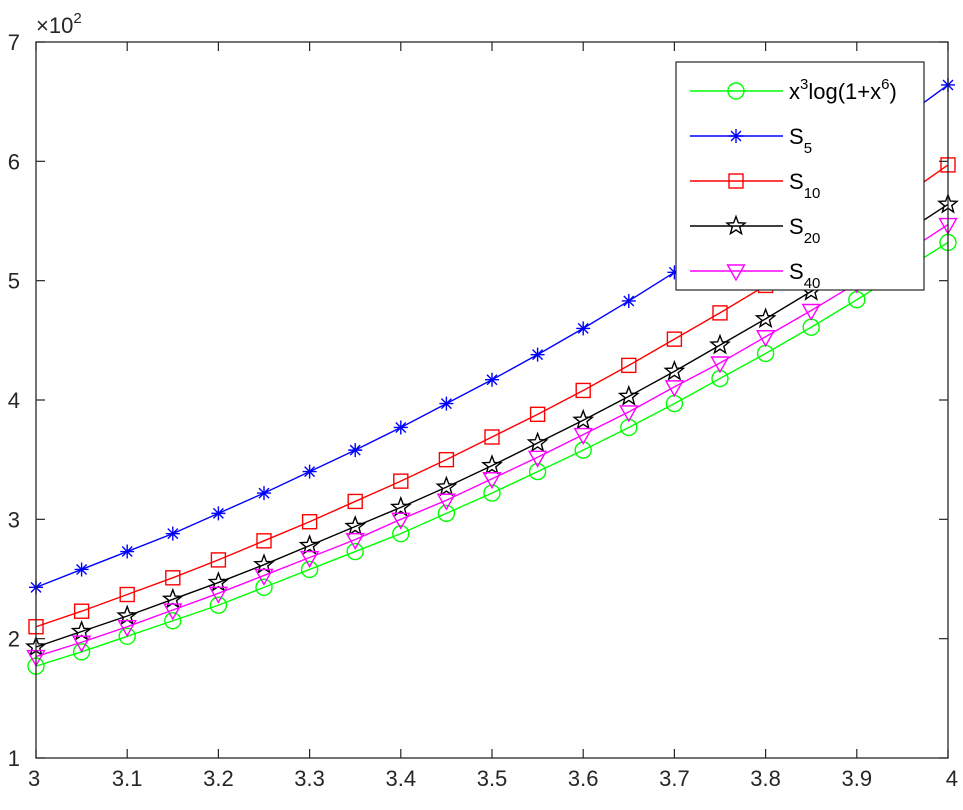 This screenshot has width=963, height=810. I want to click on y-tick-label-4: 5, so click(14, 281).